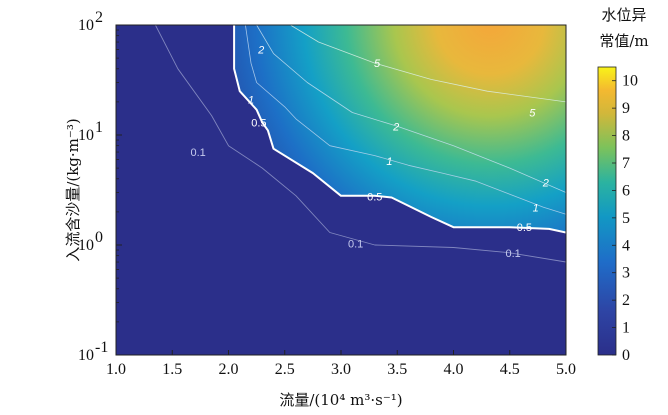 This screenshot has width=668, height=415. Describe the element at coordinates (626, 136) in the screenshot. I see `colorbar-tick-label: 8` at that location.